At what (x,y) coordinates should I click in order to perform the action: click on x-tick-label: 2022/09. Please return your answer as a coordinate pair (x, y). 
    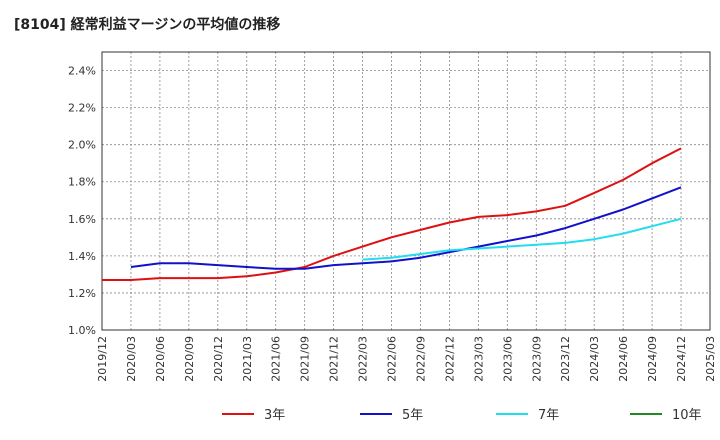
    Looking at the image, I should click on (420, 359).